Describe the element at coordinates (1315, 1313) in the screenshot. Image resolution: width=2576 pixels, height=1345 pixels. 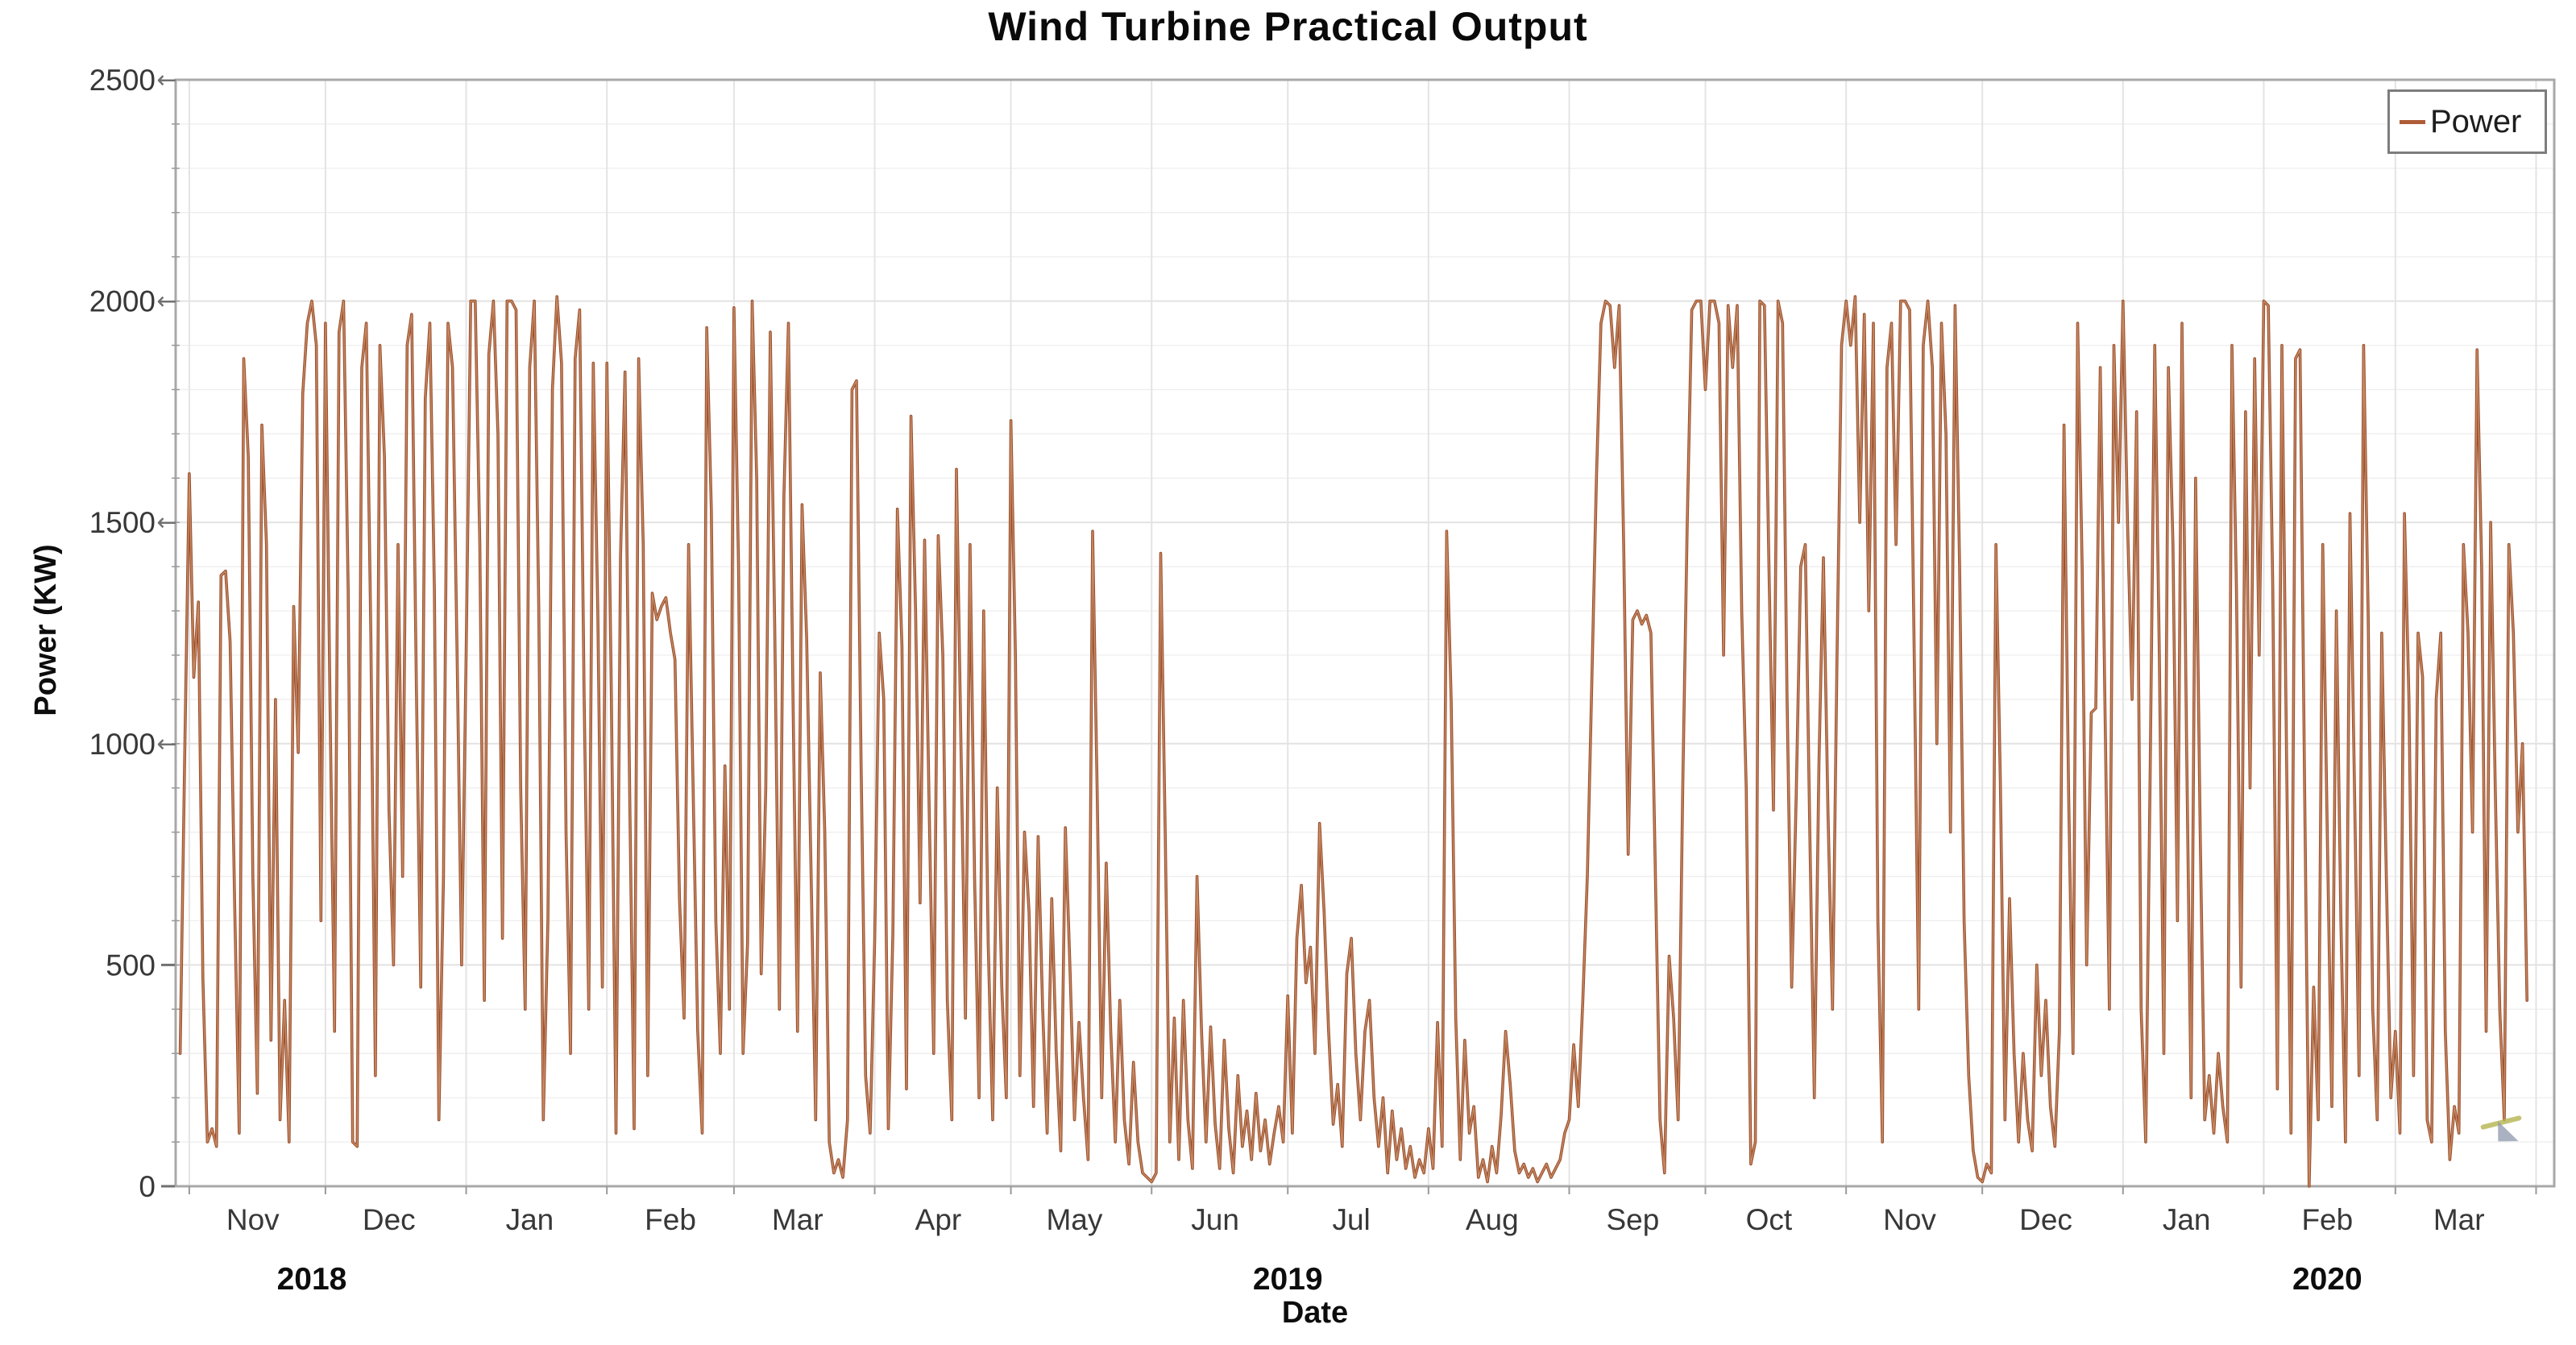
I see `x-axis-title: Date` at that location.